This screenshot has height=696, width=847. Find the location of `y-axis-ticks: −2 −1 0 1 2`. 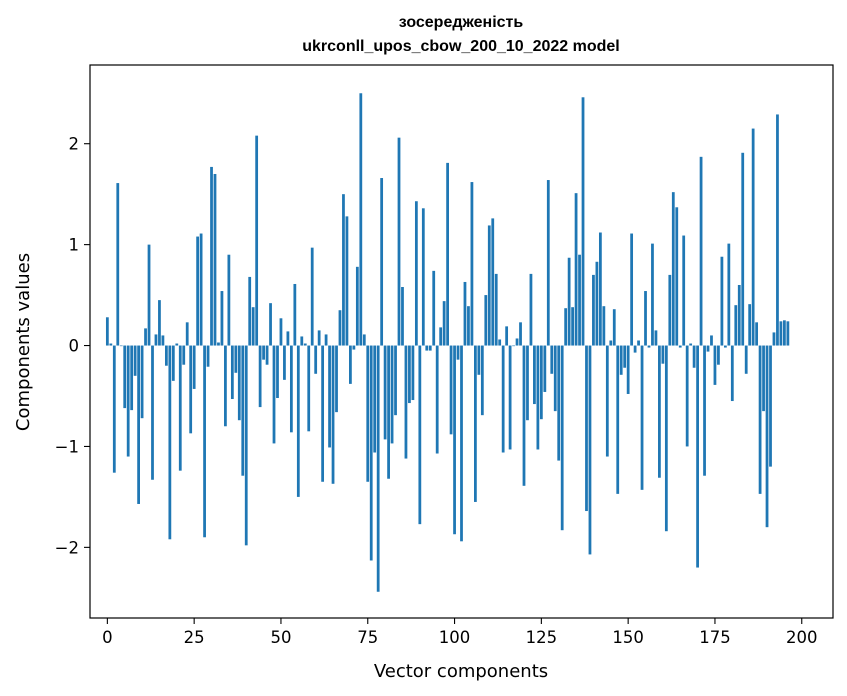

y-axis-ticks: −2 −1 0 1 2 is located at coordinates (72, 346).